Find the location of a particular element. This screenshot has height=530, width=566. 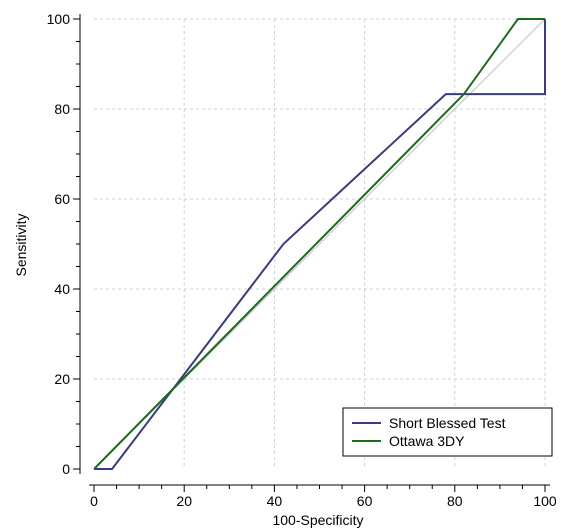

x-tick-label: 80 is located at coordinates (455, 501).